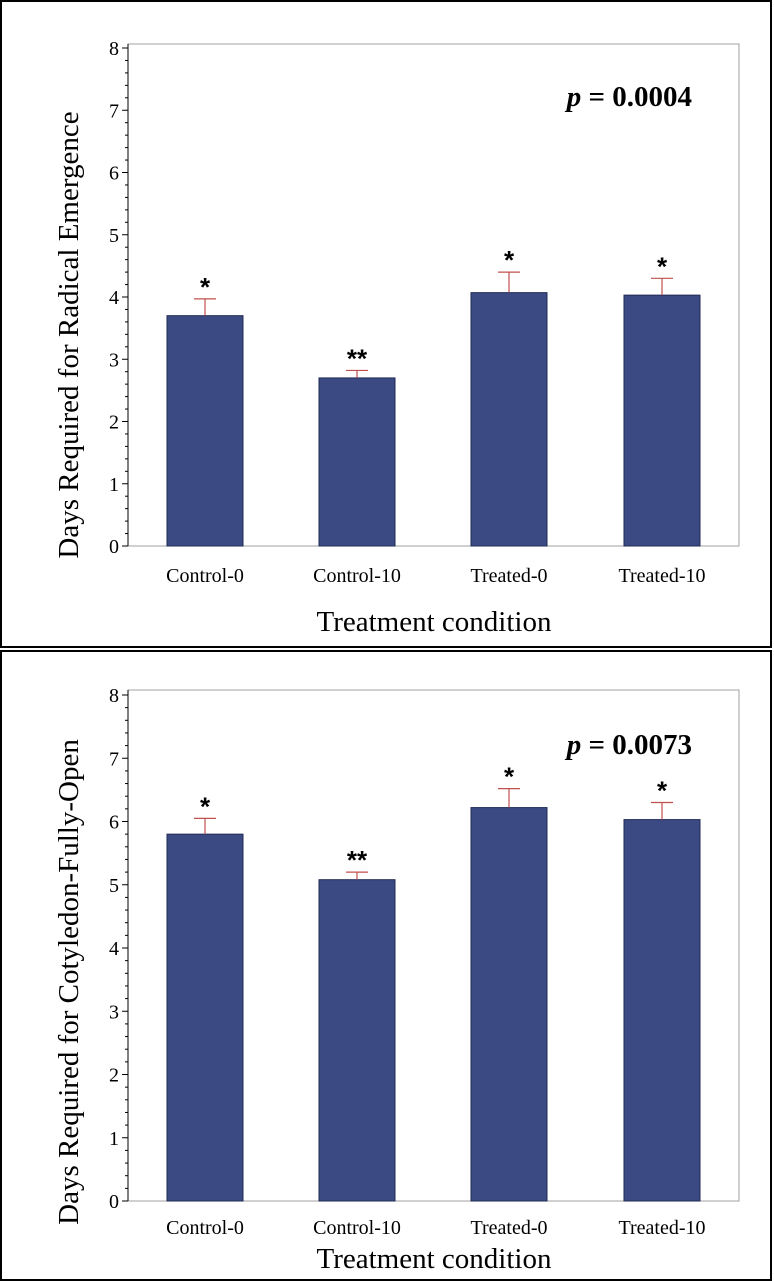 Image resolution: width=774 pixels, height=1281 pixels. Describe the element at coordinates (69, 334) in the screenshot. I see `y-axis-label: Days Required for Radical Emergence` at that location.